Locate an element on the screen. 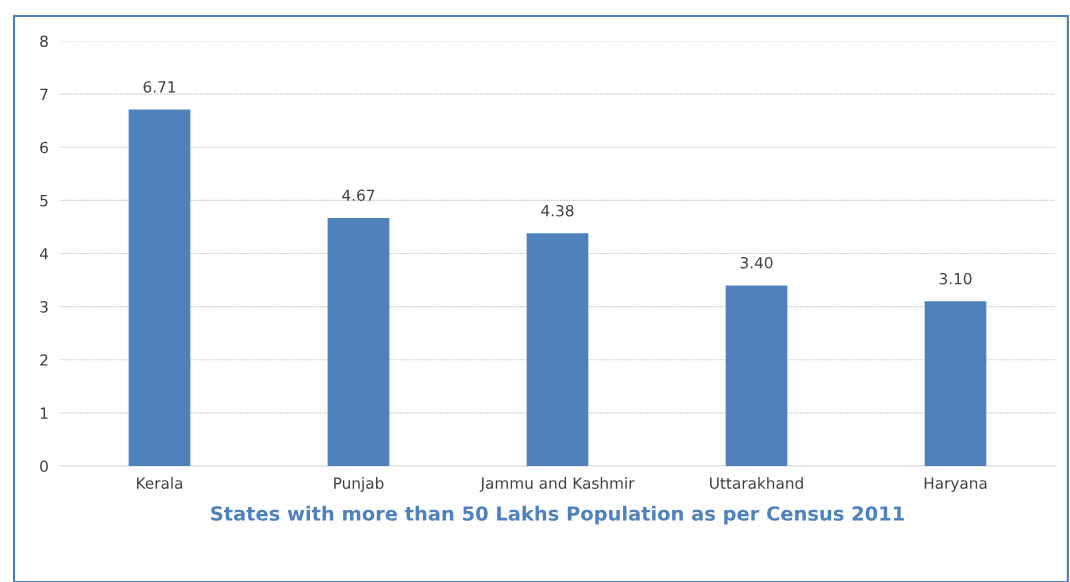 The width and height of the screenshot is (1070, 582). data-label: 4.38 is located at coordinates (557, 210).